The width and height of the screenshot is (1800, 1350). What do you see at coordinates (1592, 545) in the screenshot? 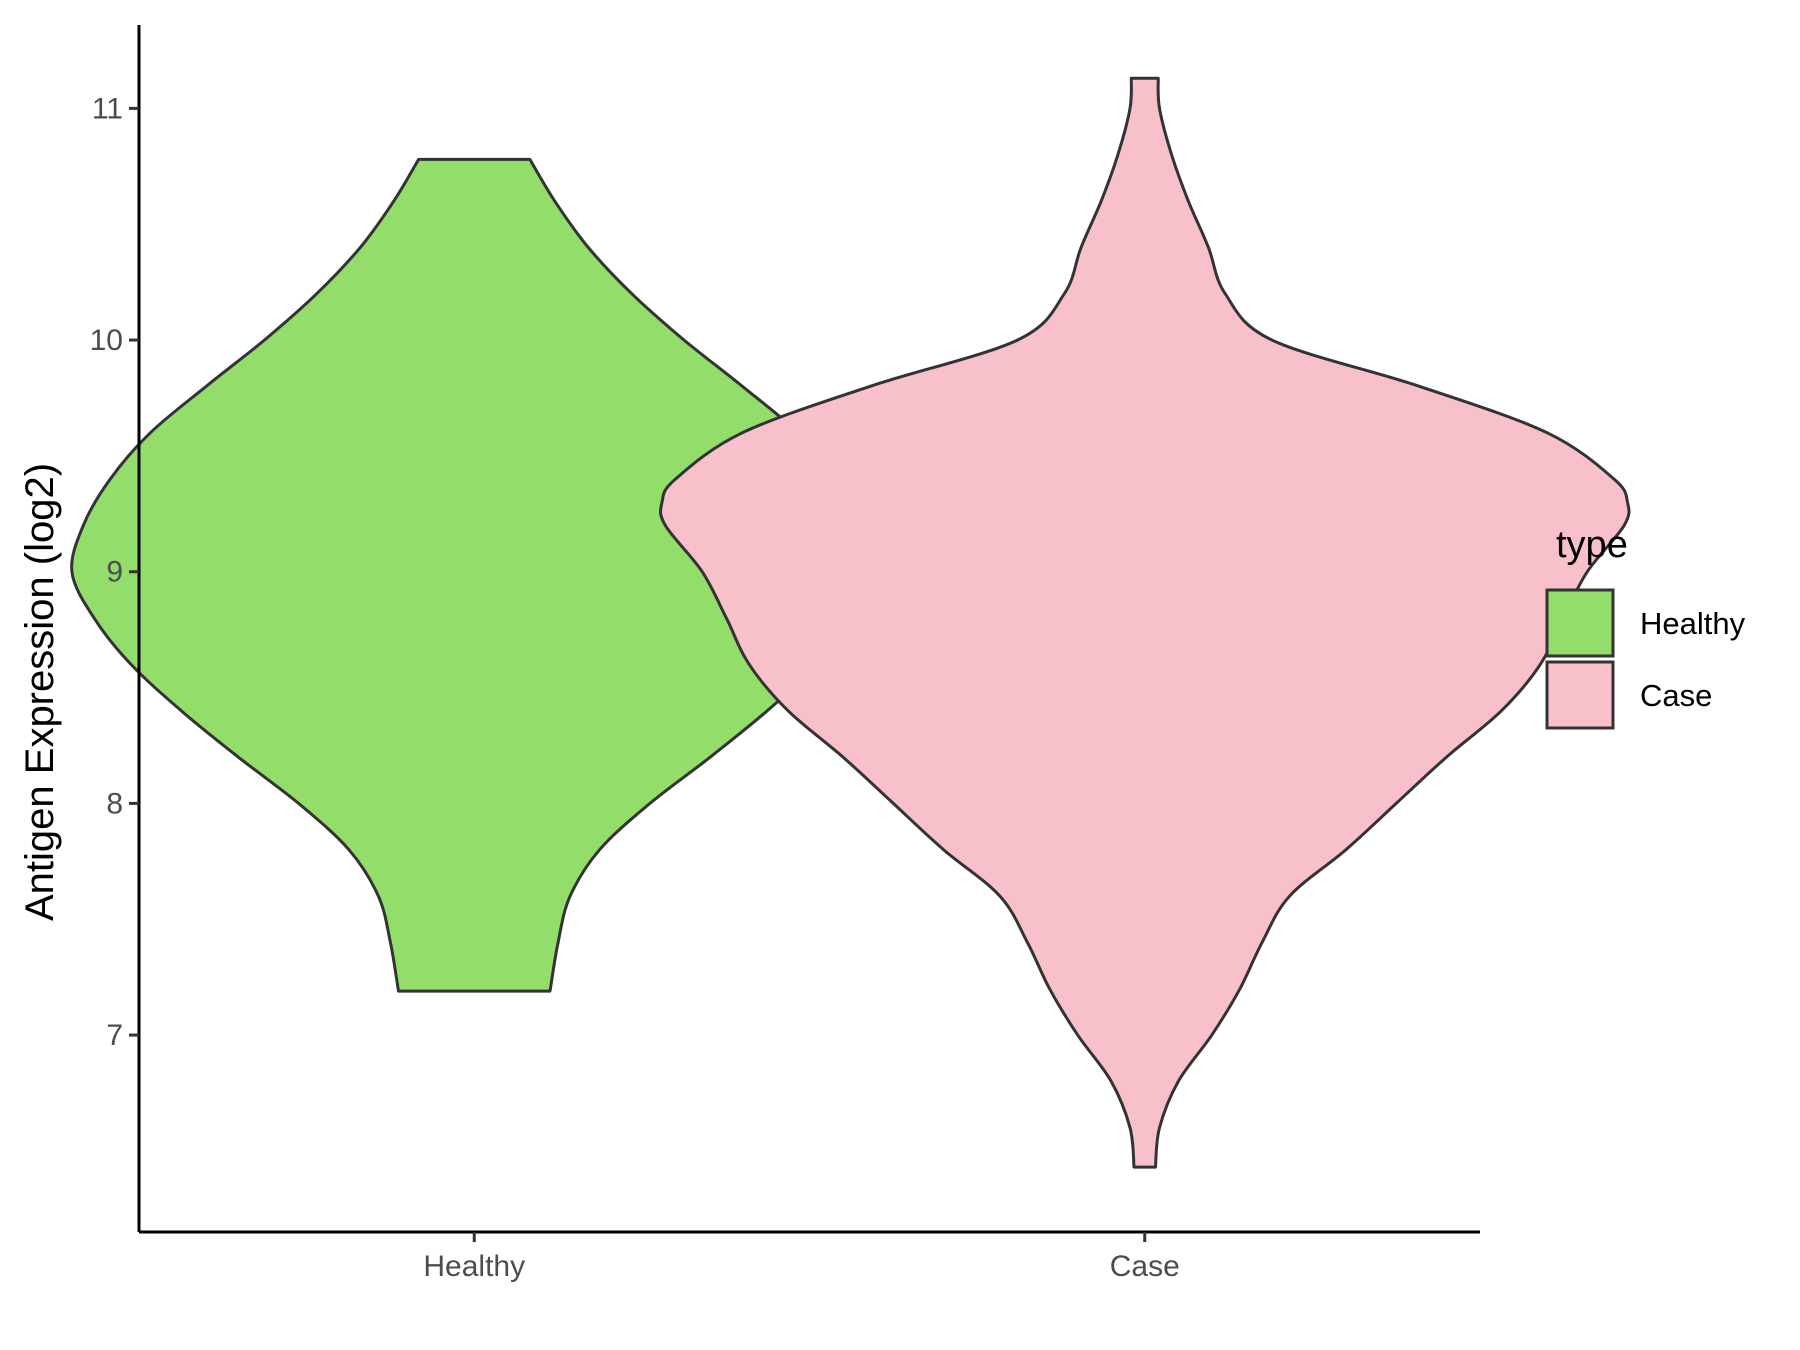
I see `legend-title: type` at bounding box center [1592, 545].